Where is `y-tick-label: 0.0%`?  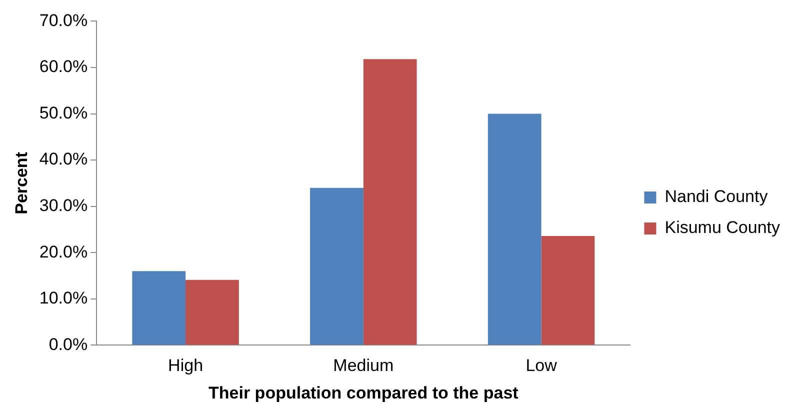
y-tick-label: 0.0% is located at coordinates (68, 344).